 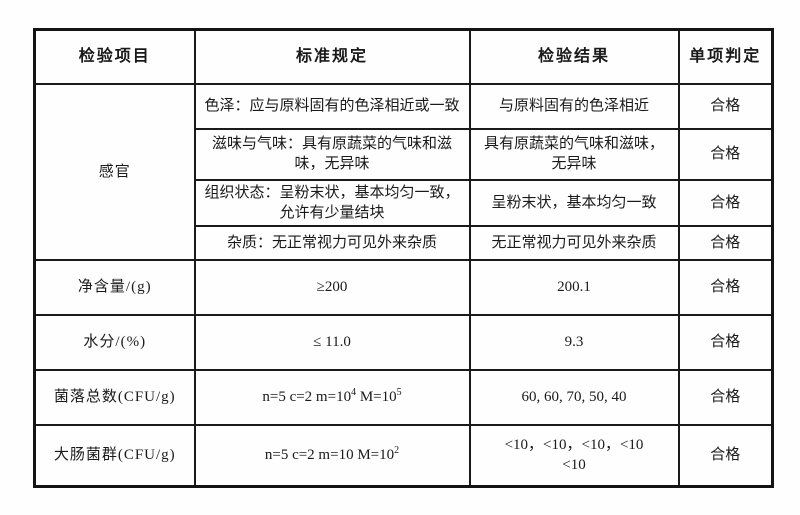 I want to click on standard-cell: n=5 c=2 m=104 M=105, so click(x=332, y=397).